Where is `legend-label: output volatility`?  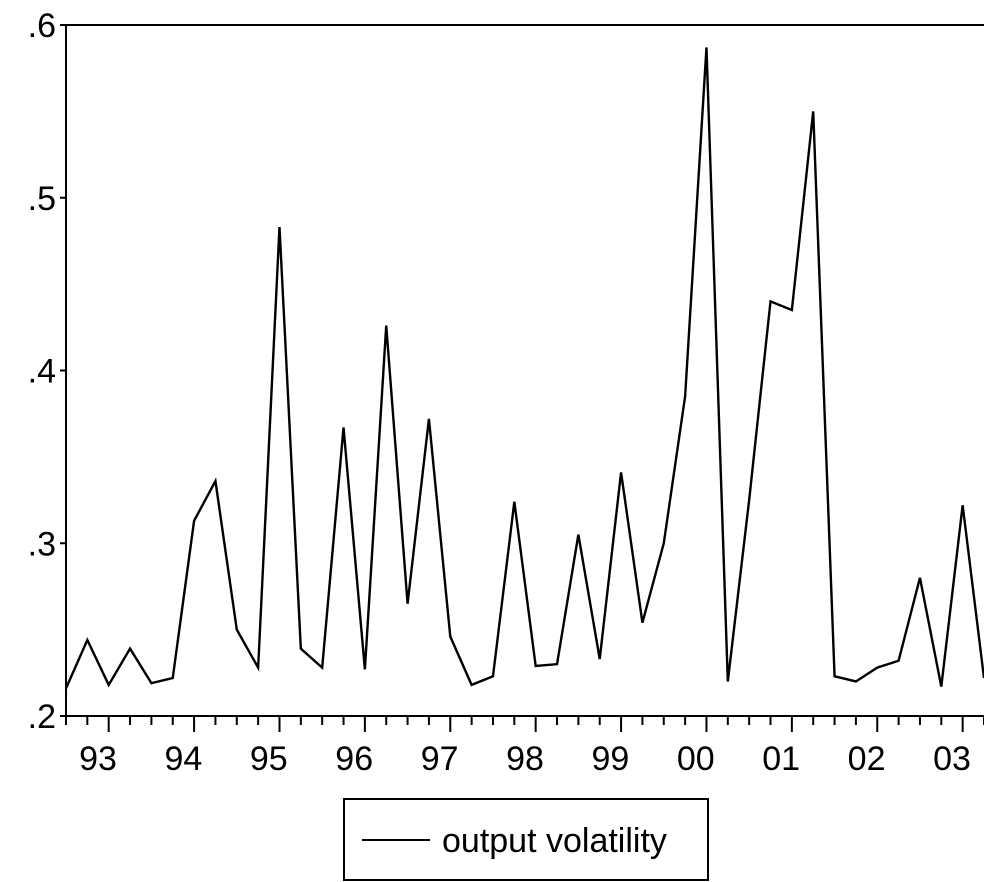 legend-label: output volatility is located at coordinates (554, 841).